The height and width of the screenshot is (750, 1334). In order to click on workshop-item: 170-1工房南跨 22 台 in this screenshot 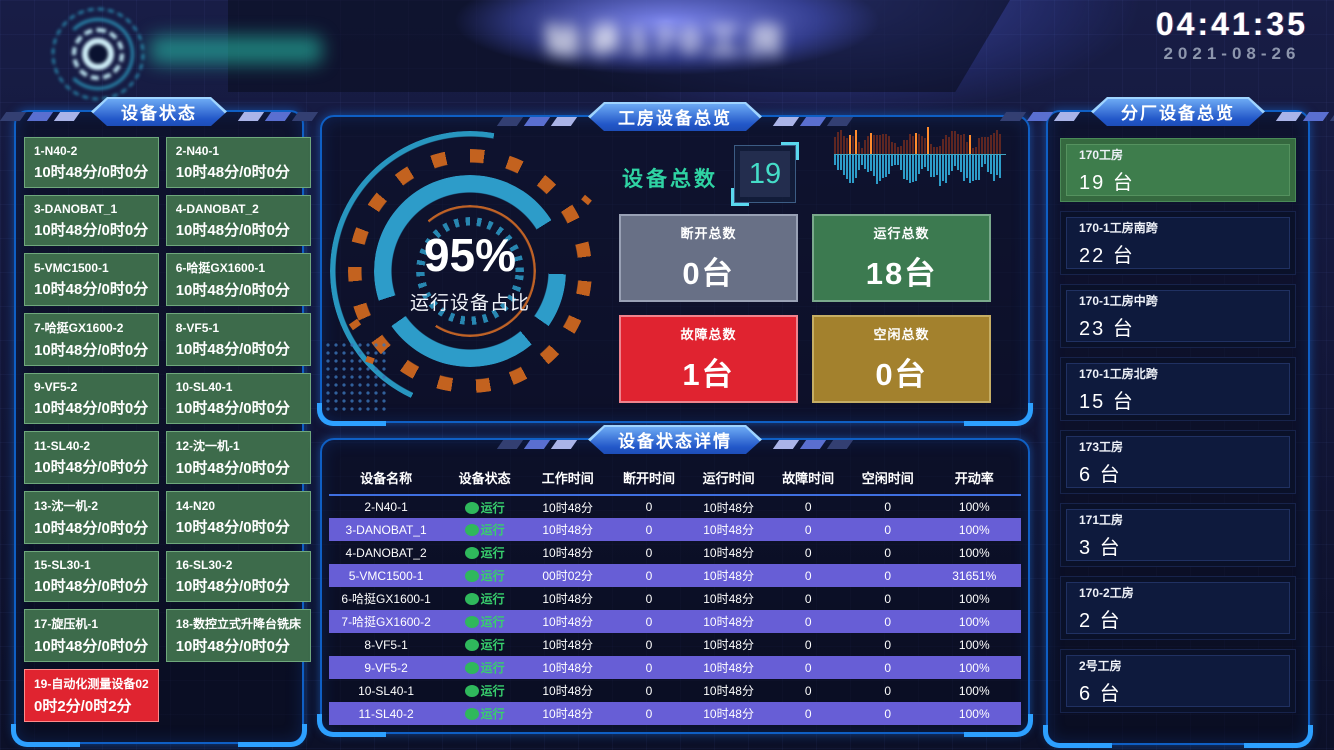, I will do `click(1178, 243)`.